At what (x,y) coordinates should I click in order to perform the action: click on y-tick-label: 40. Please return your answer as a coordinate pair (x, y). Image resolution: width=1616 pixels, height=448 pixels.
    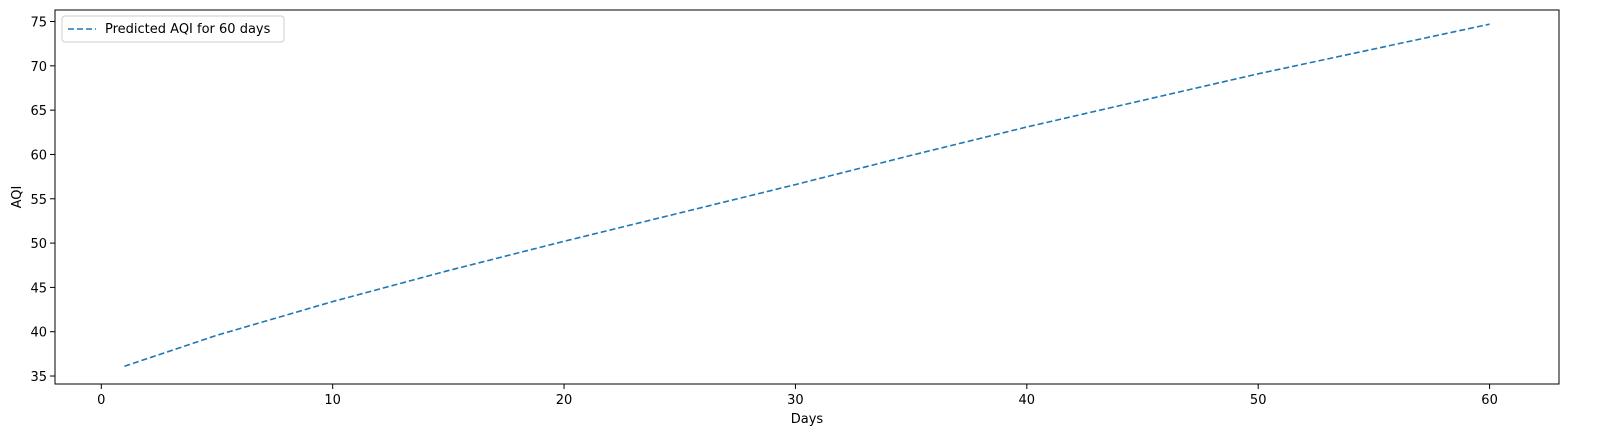
    Looking at the image, I should click on (38, 333).